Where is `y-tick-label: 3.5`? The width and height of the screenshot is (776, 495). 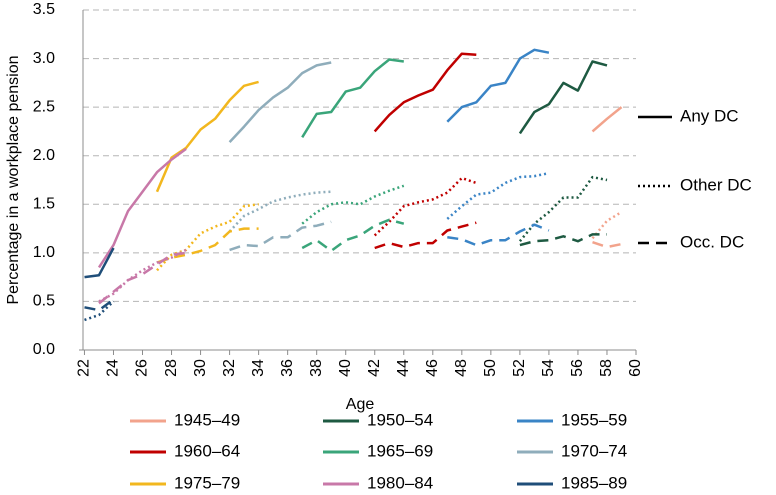
y-tick-label: 3.5 is located at coordinates (44, 9).